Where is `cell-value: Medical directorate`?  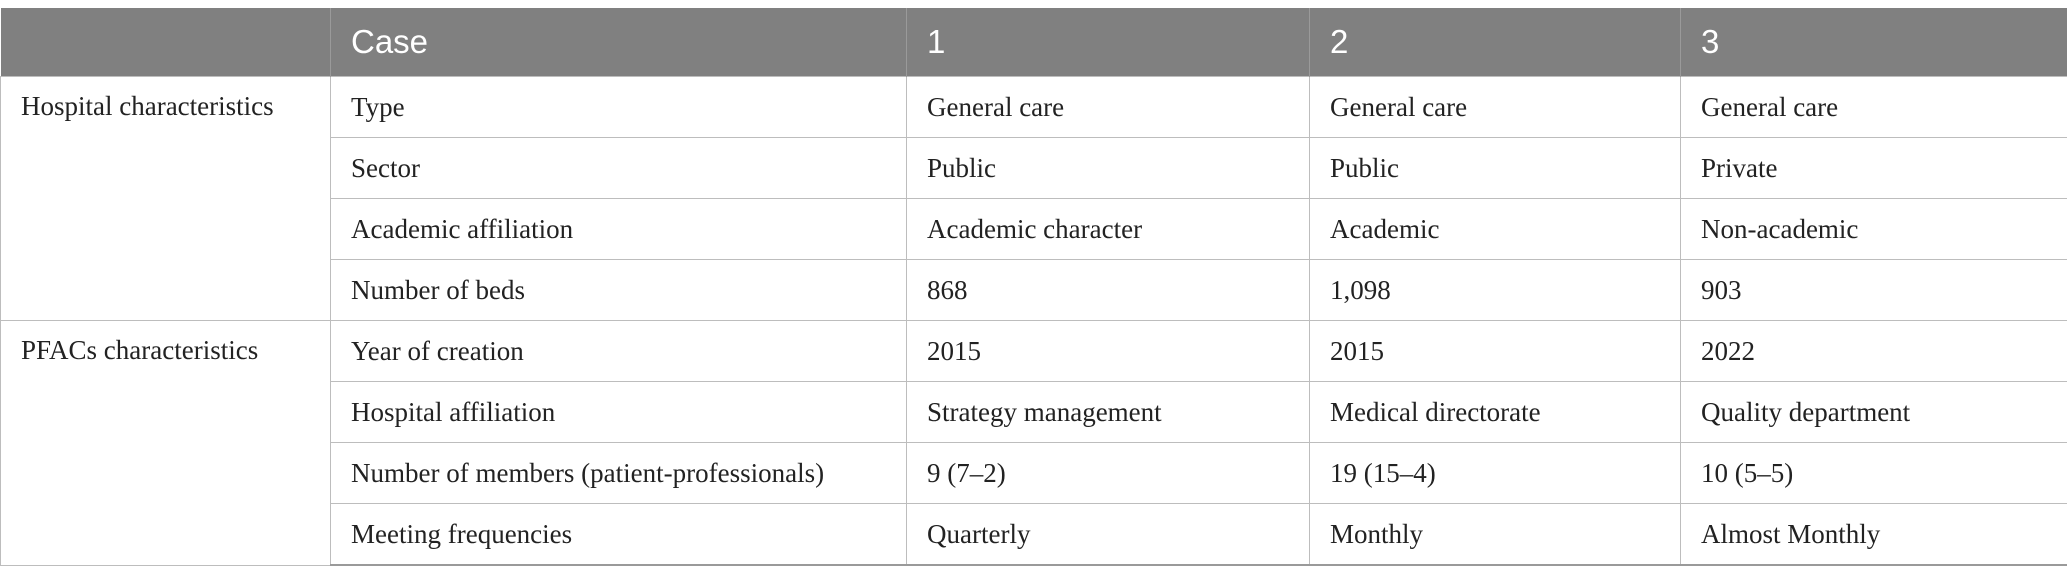 cell-value: Medical directorate is located at coordinates (1495, 412).